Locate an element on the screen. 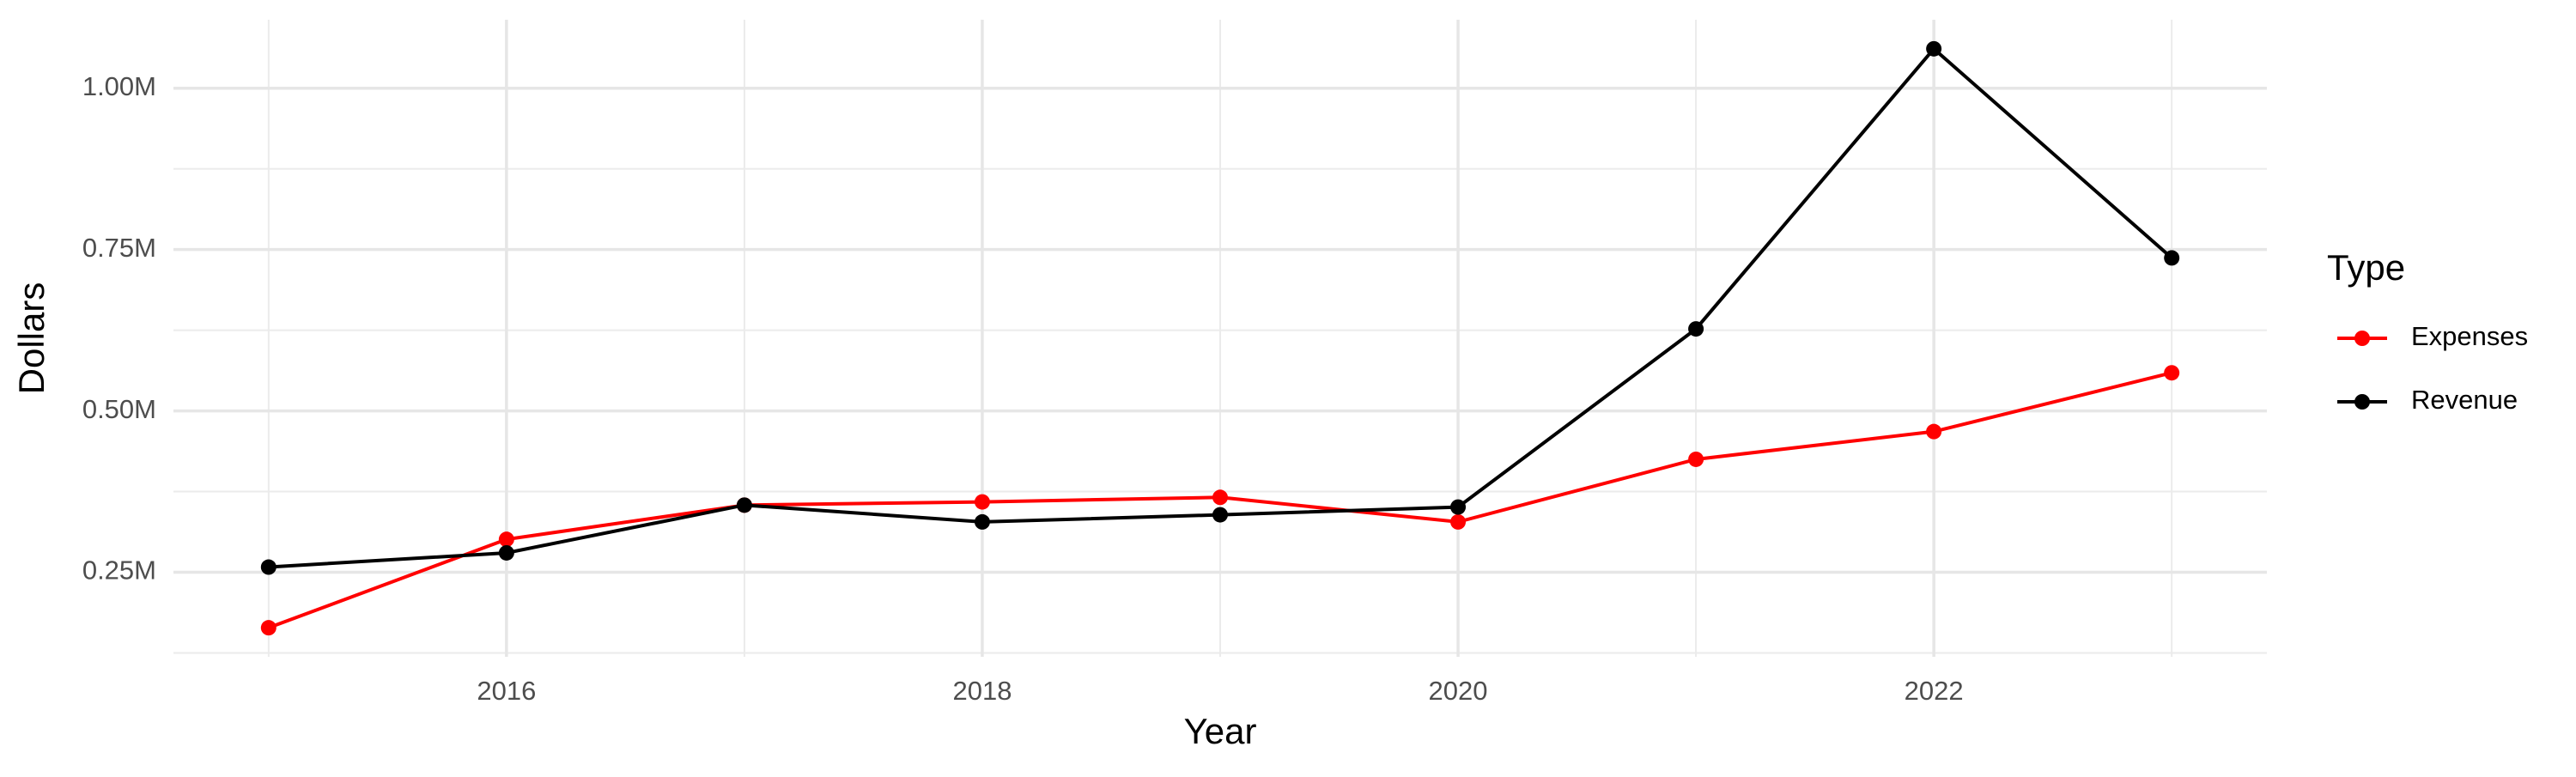  y-axis-title: Dollars is located at coordinates (32, 338).